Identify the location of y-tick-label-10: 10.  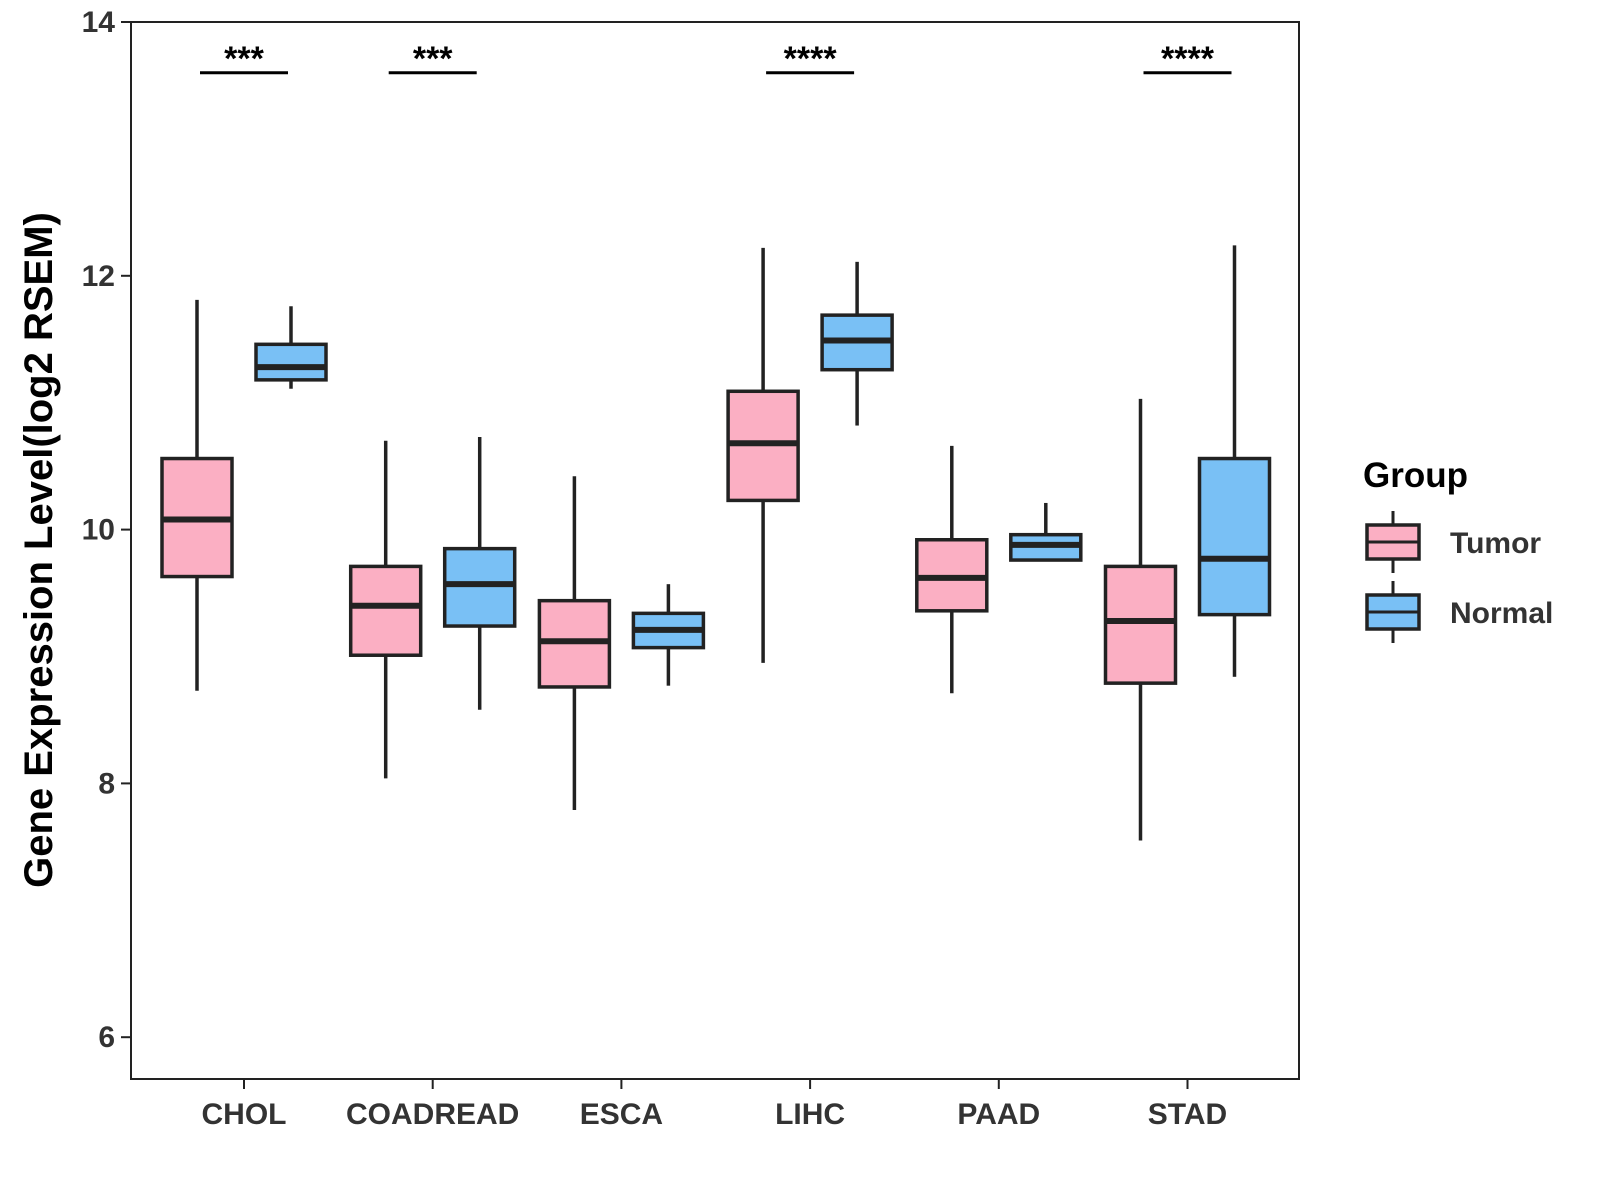
(98, 530).